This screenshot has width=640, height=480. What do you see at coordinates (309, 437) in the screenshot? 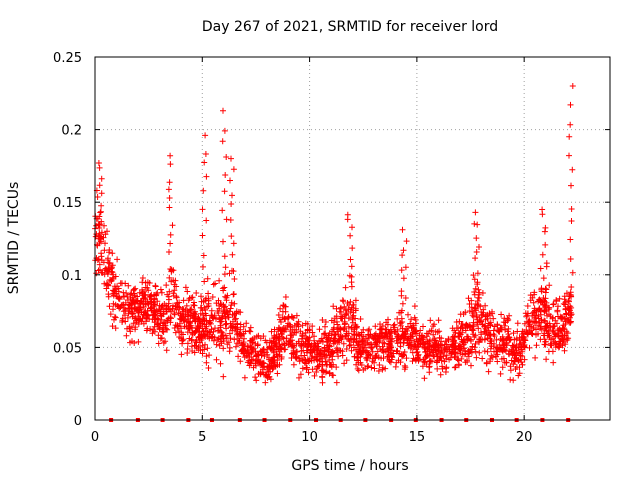
I see `x-tick-label: 10` at bounding box center [309, 437].